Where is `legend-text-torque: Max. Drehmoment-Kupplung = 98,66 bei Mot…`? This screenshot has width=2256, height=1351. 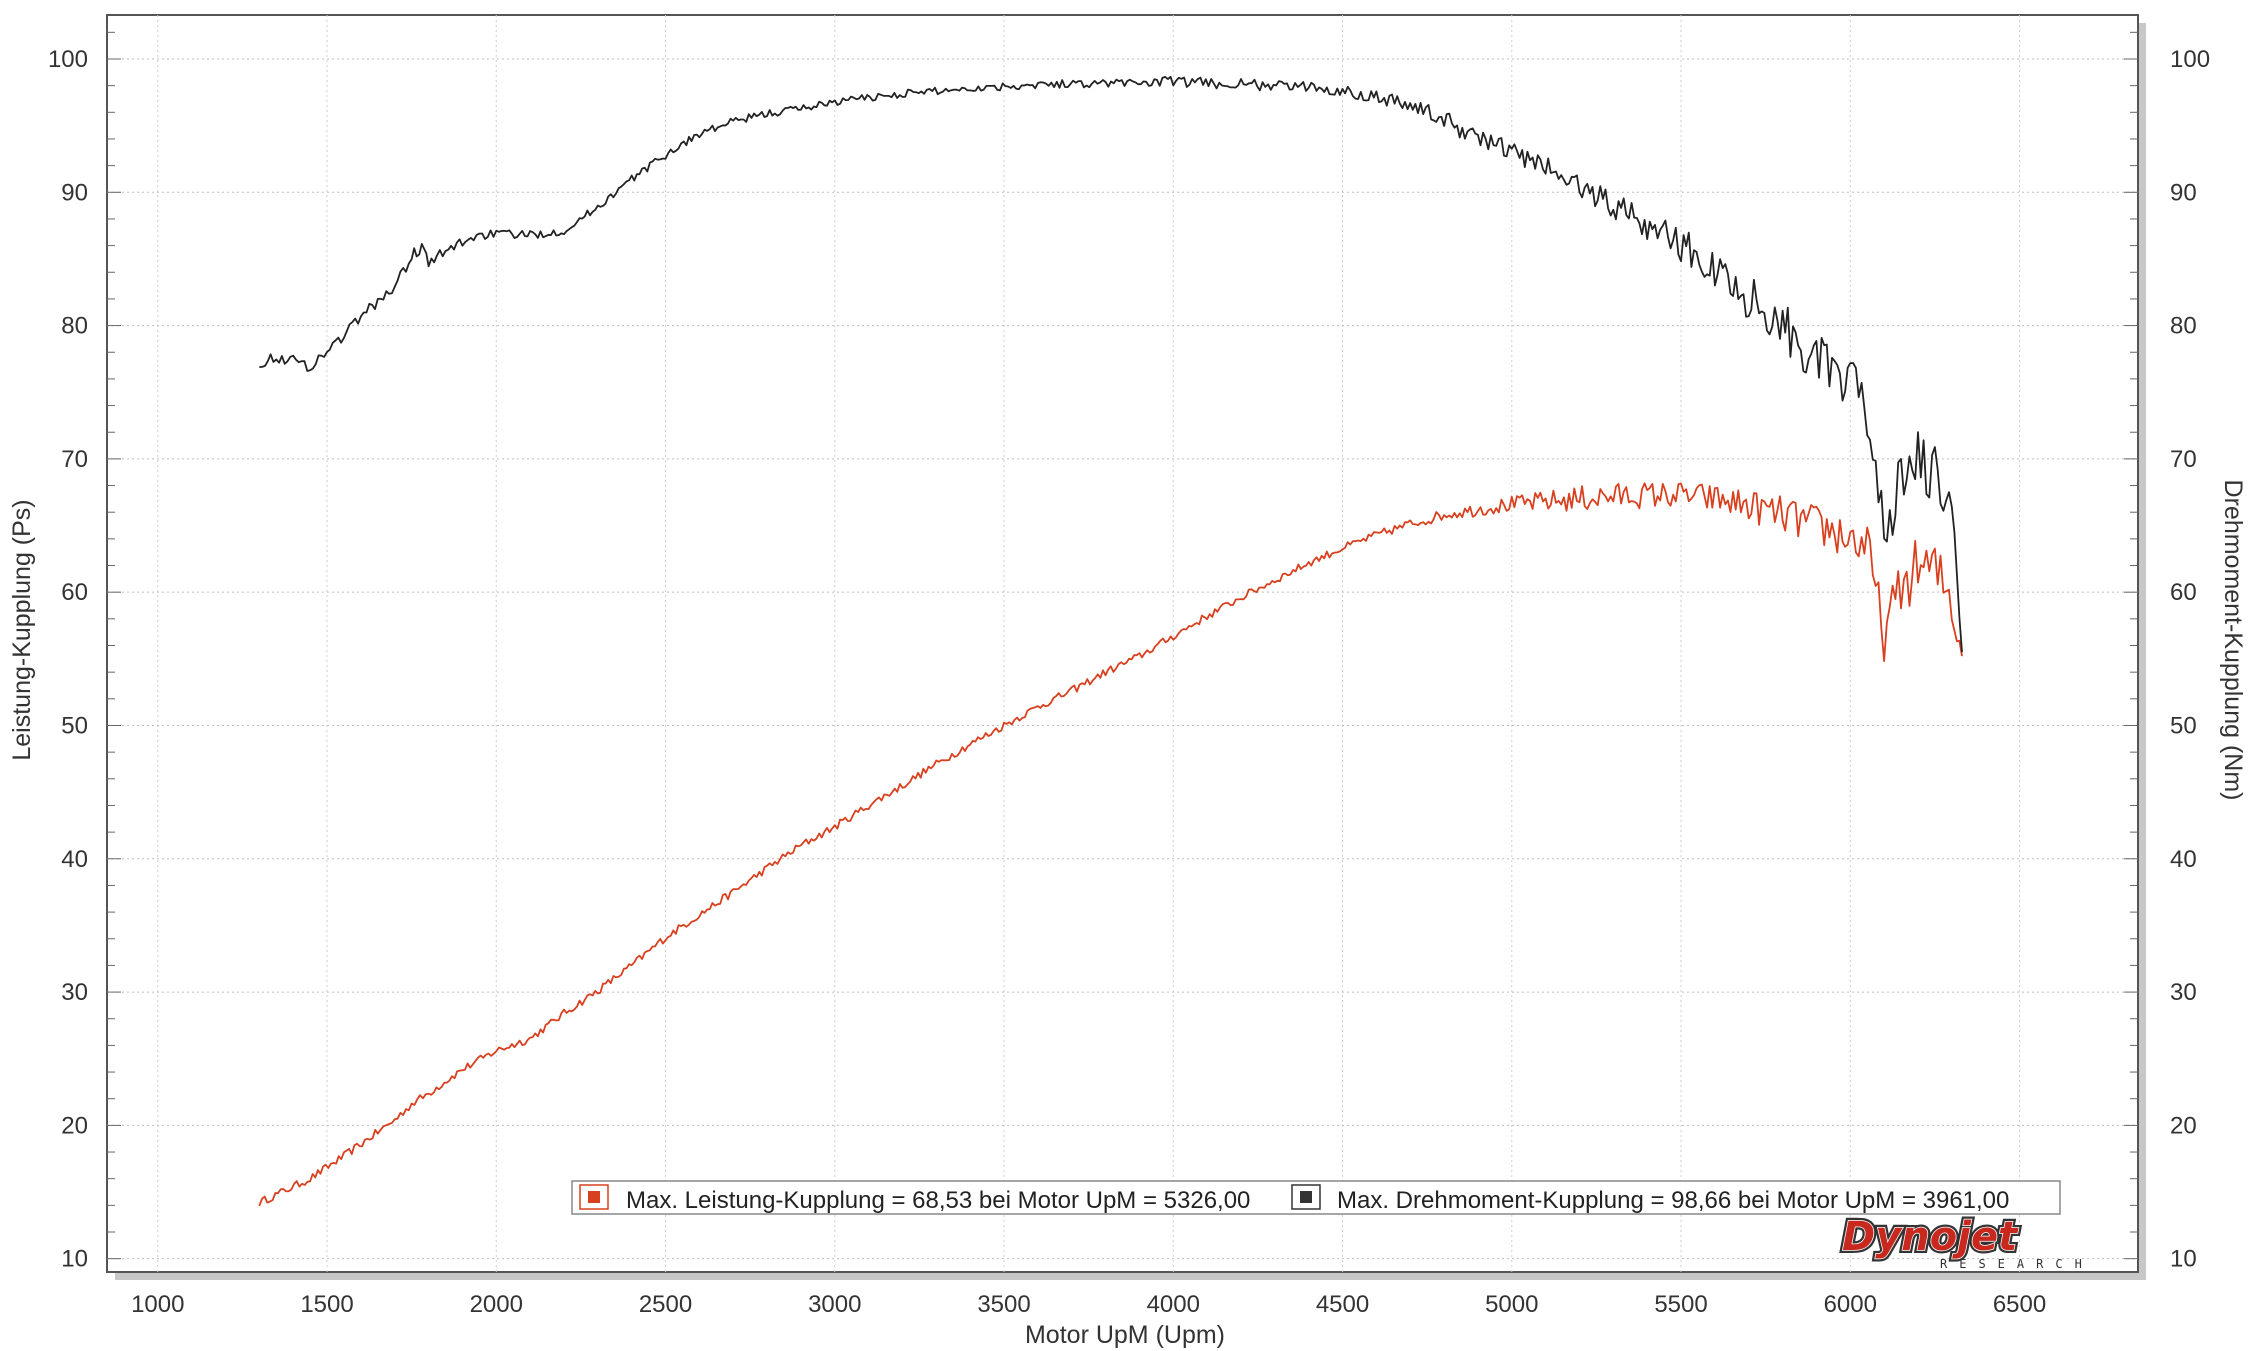 legend-text-torque: Max. Drehmoment-Kupplung = 98,66 bei Mot… is located at coordinates (1673, 1200).